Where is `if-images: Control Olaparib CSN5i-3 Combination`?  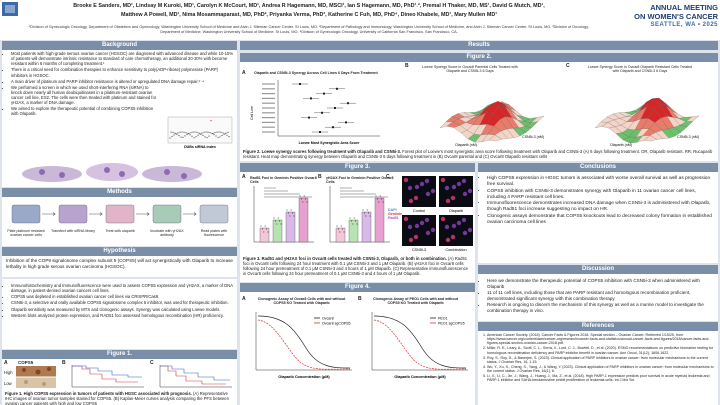 if-images: Control Olaparib CSN5i-3 Combination is located at coordinates (437, 214).